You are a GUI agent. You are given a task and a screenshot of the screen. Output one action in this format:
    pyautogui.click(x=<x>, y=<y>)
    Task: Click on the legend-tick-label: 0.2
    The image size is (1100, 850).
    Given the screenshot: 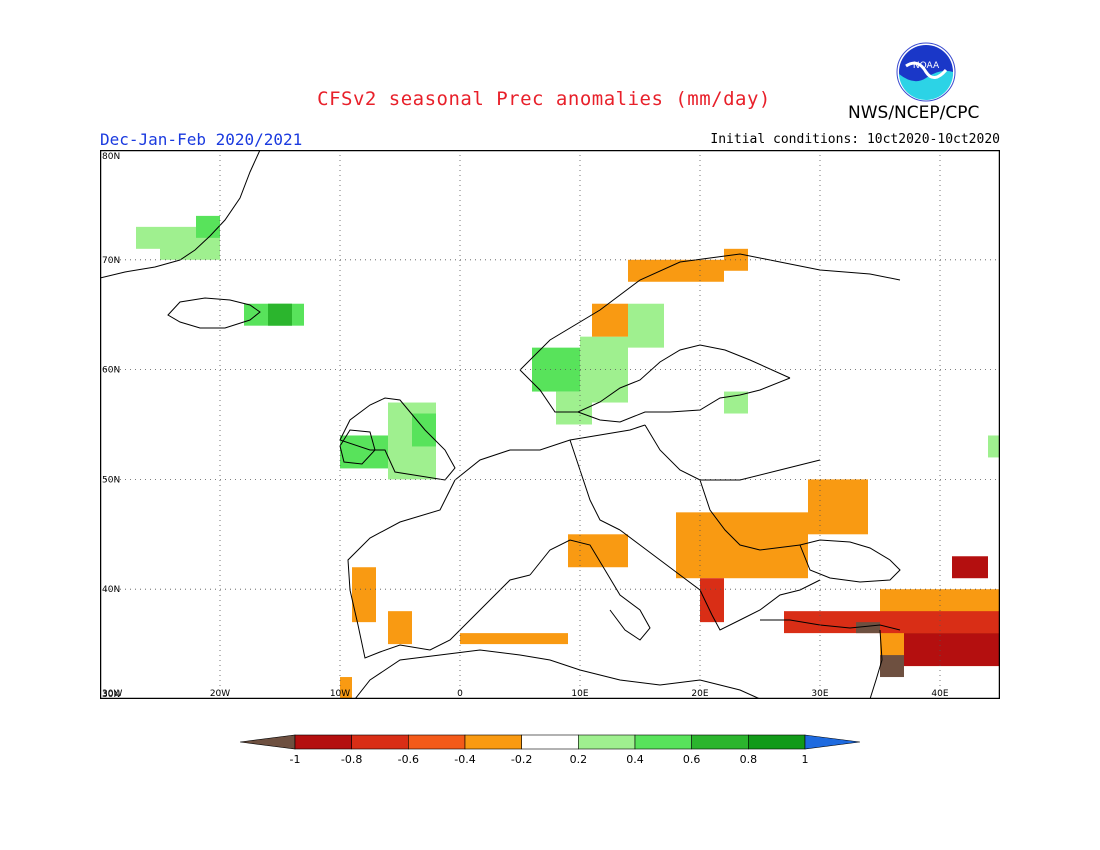 What is the action you would take?
    pyautogui.click(x=579, y=759)
    